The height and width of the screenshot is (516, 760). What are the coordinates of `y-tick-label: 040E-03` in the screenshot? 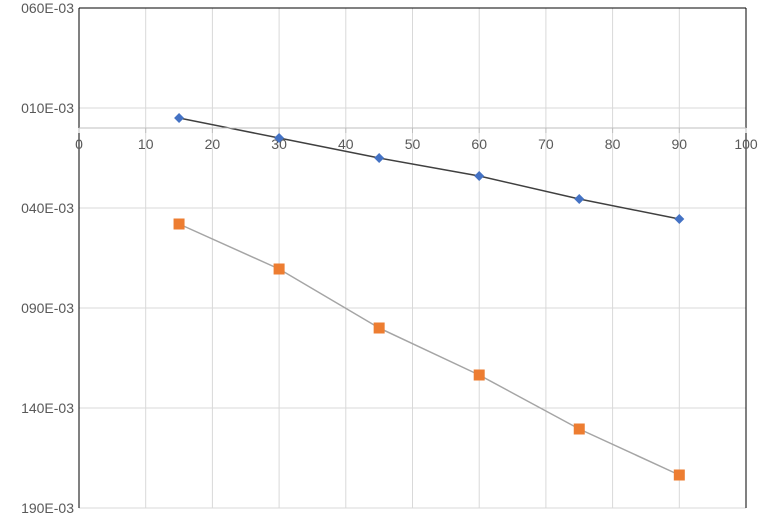 It's located at (47, 208).